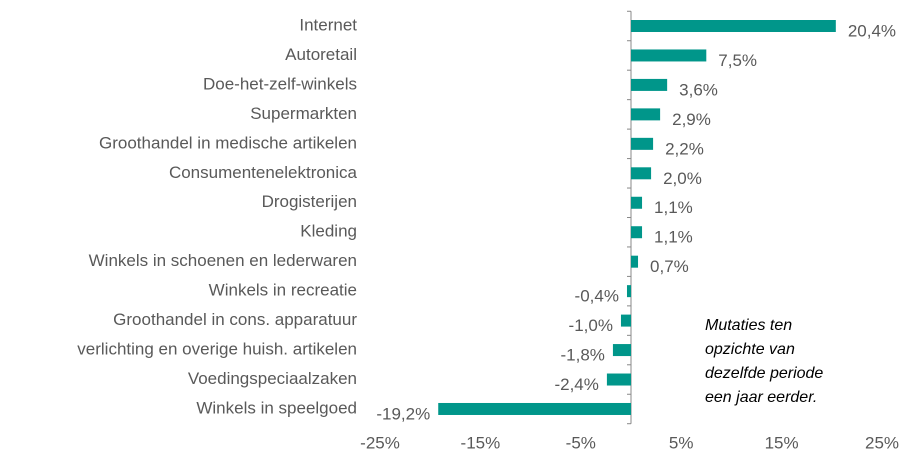 The width and height of the screenshot is (919, 459). Describe the element at coordinates (328, 24) in the screenshot. I see `category-label: Internet` at that location.